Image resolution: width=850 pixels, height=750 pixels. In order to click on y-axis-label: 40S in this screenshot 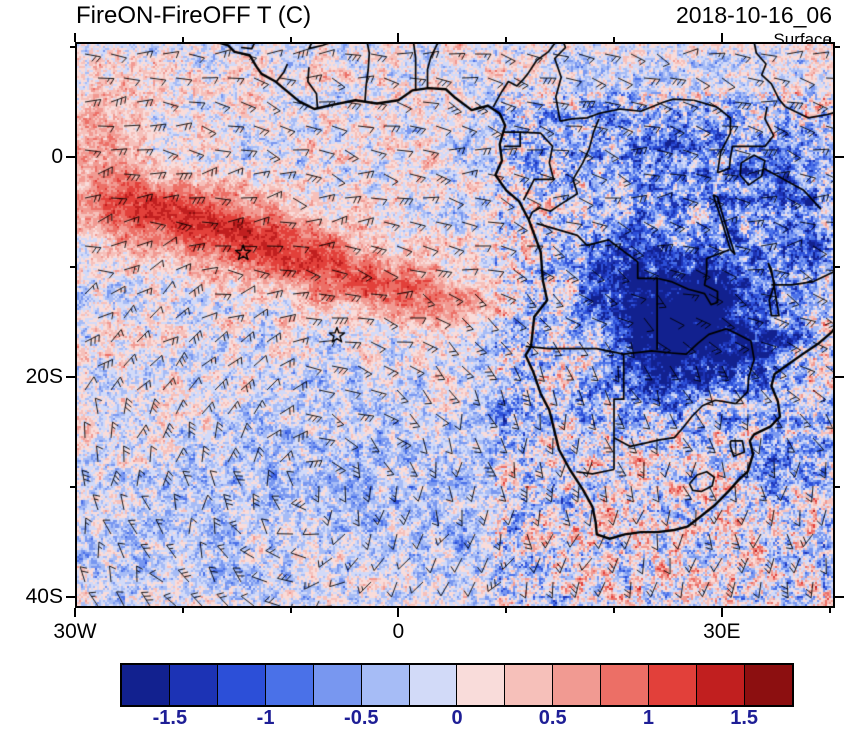, I will do `click(44, 596)`.